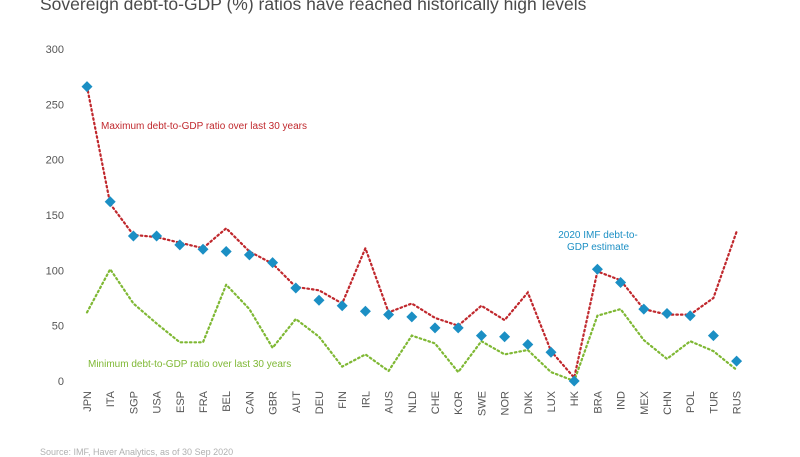 This screenshot has width=800, height=457. Describe the element at coordinates (505, 337) in the screenshot. I see `imf-estimate-marker-nor` at that location.